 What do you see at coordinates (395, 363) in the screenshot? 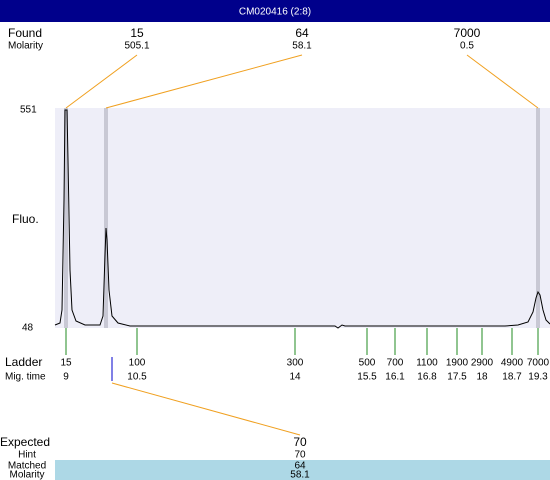
I see `ladder-size: 700` at bounding box center [395, 363].